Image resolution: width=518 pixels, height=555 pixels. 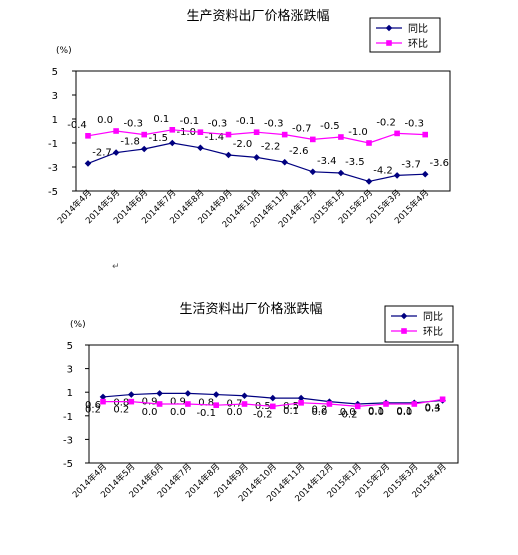 I want to click on data-label: 0.6, so click(x=93, y=405).